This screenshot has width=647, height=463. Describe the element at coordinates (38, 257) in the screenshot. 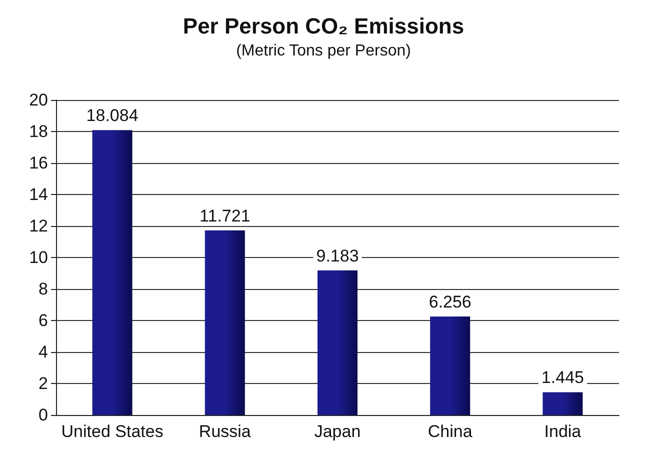

I see `y-tick-label: 10` at that location.